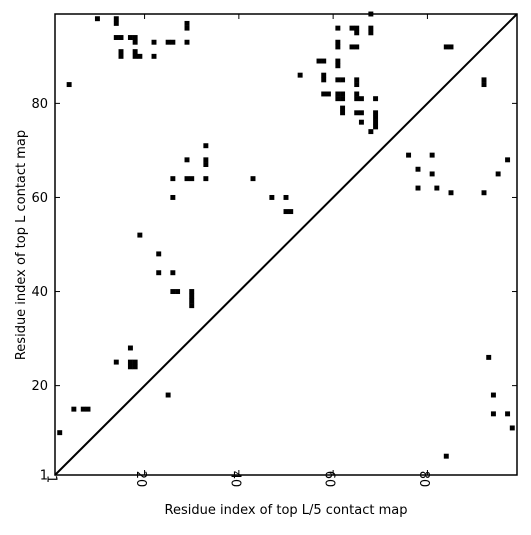 Image resolution: width=531 pixels, height=535 pixels. What do you see at coordinates (51, 479) in the screenshot?
I see `x-tick-label: 1` at bounding box center [51, 479].